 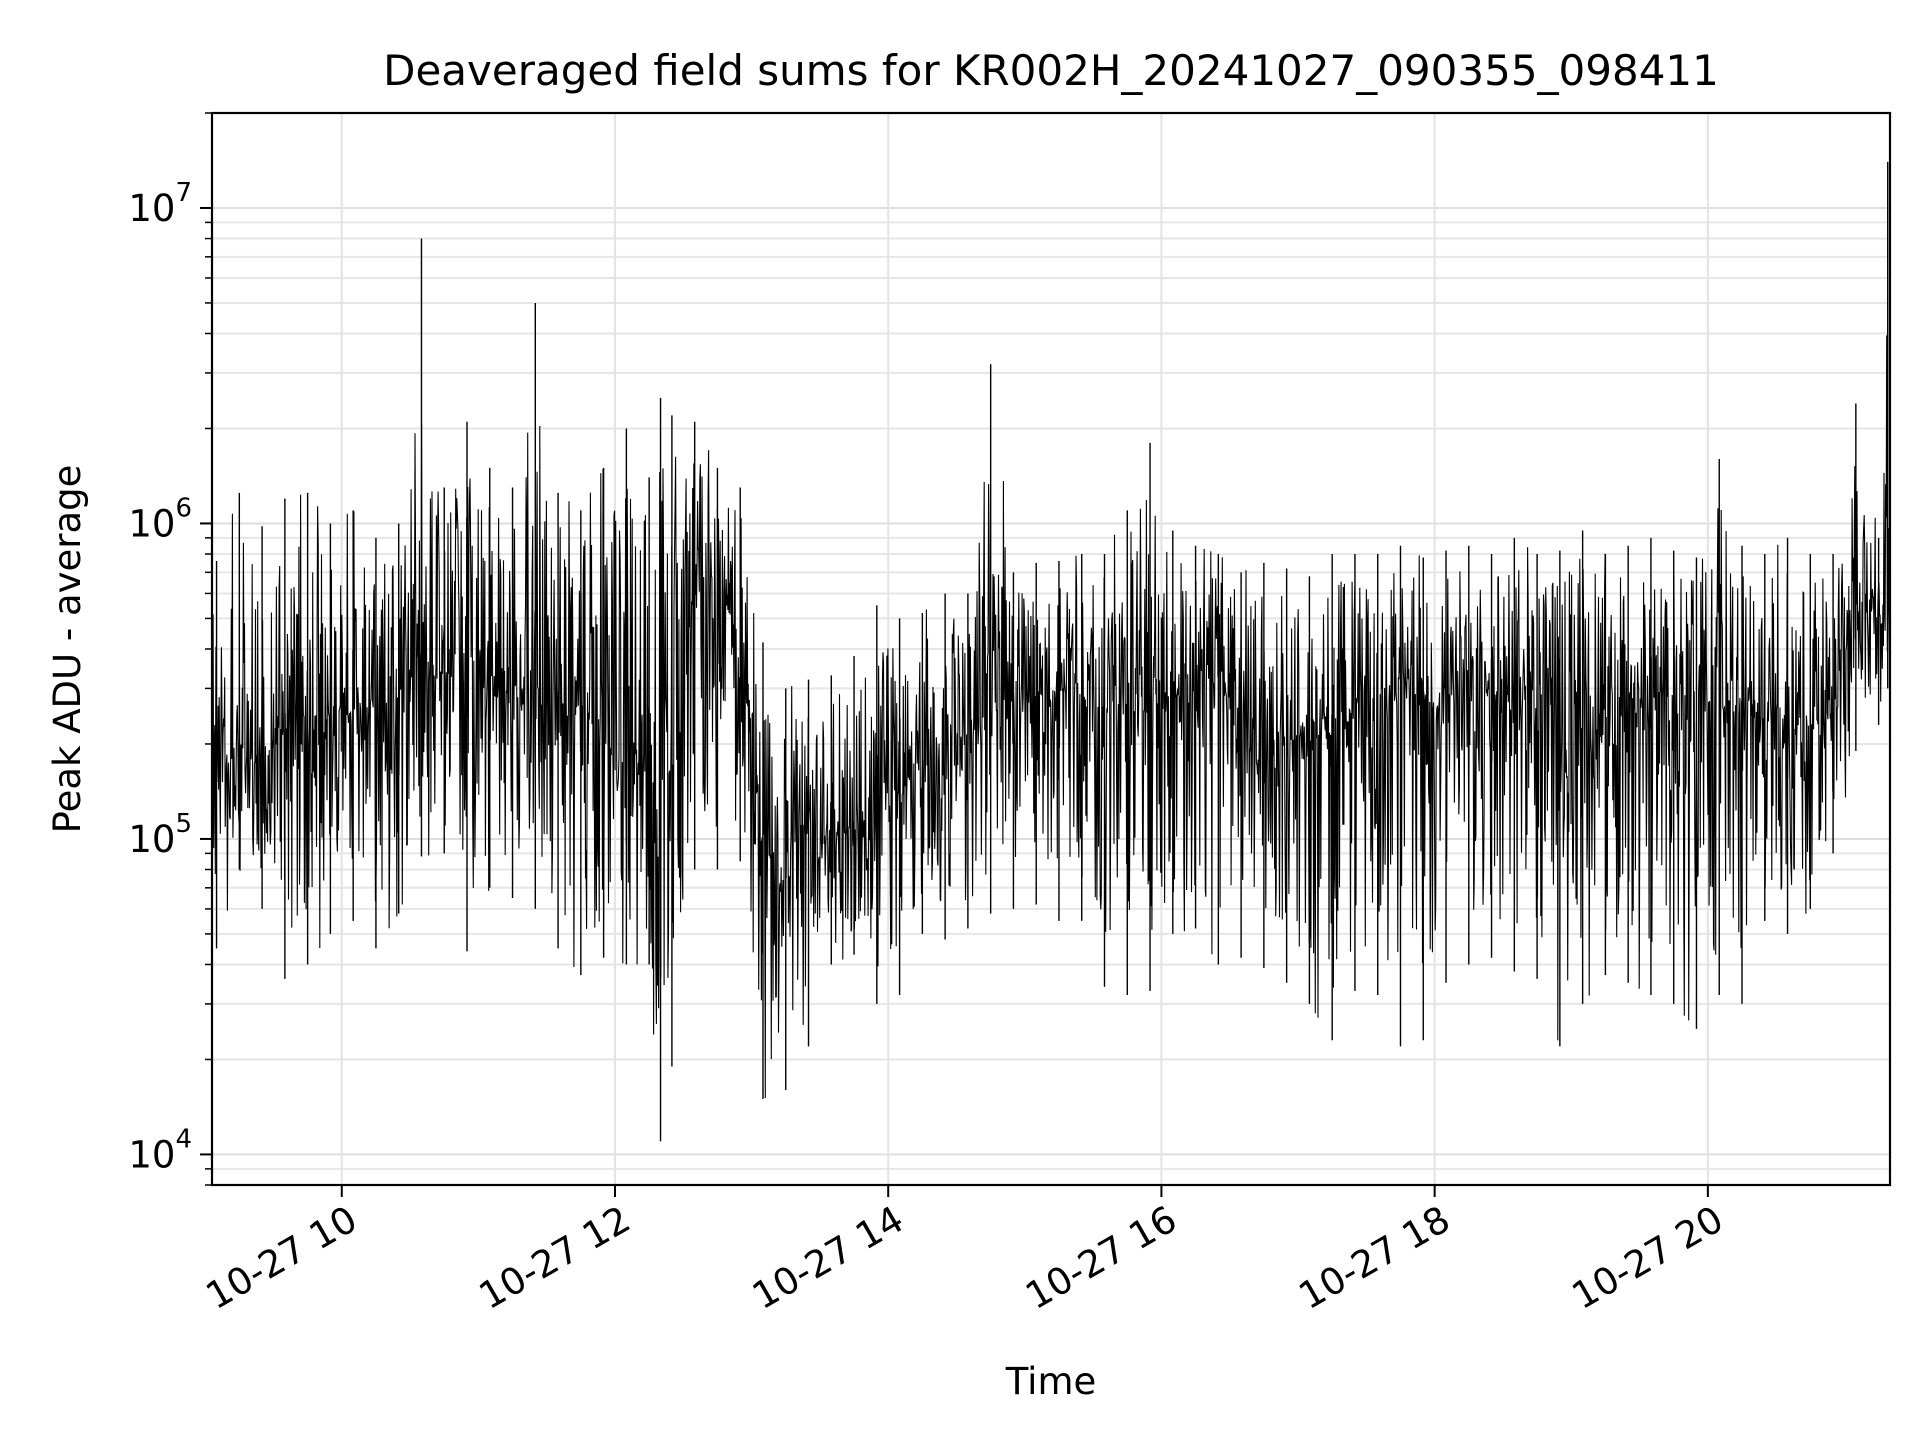 I want to click on x-axis-label: Time, so click(x=1051, y=1381).